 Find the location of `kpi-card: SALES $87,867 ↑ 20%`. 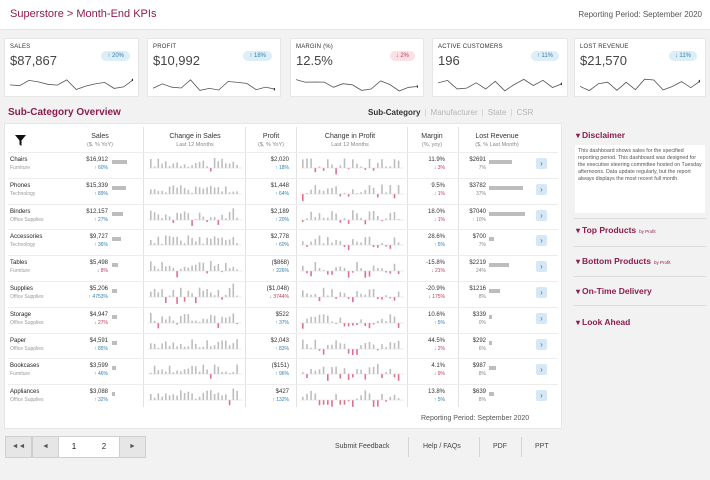

kpi-card: SALES $87,867 ↑ 20% is located at coordinates (71, 67).